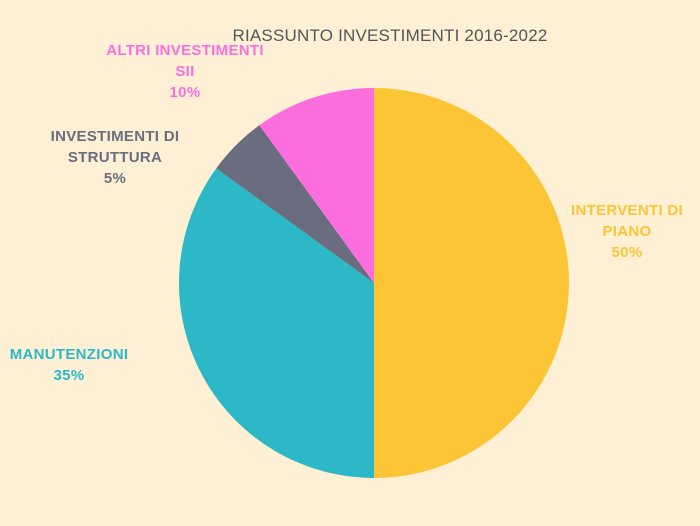 This screenshot has width=700, height=526. I want to click on slice-label-investimenti-di-struttura: INVESTIMENTI DI STRUTTURA 5%, so click(115, 157).